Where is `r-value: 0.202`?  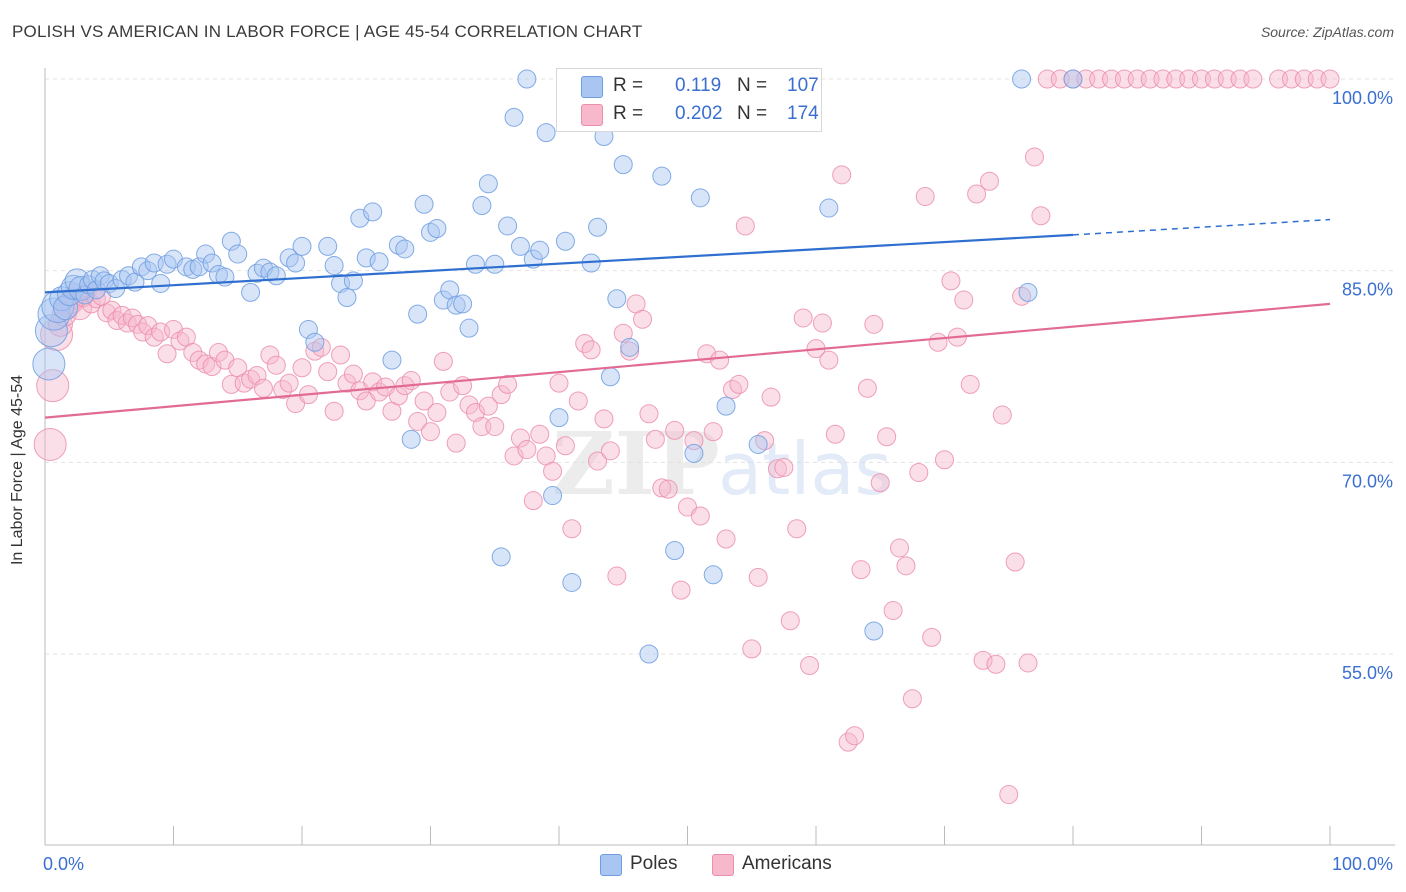
r-value: 0.202 is located at coordinates (699, 113).